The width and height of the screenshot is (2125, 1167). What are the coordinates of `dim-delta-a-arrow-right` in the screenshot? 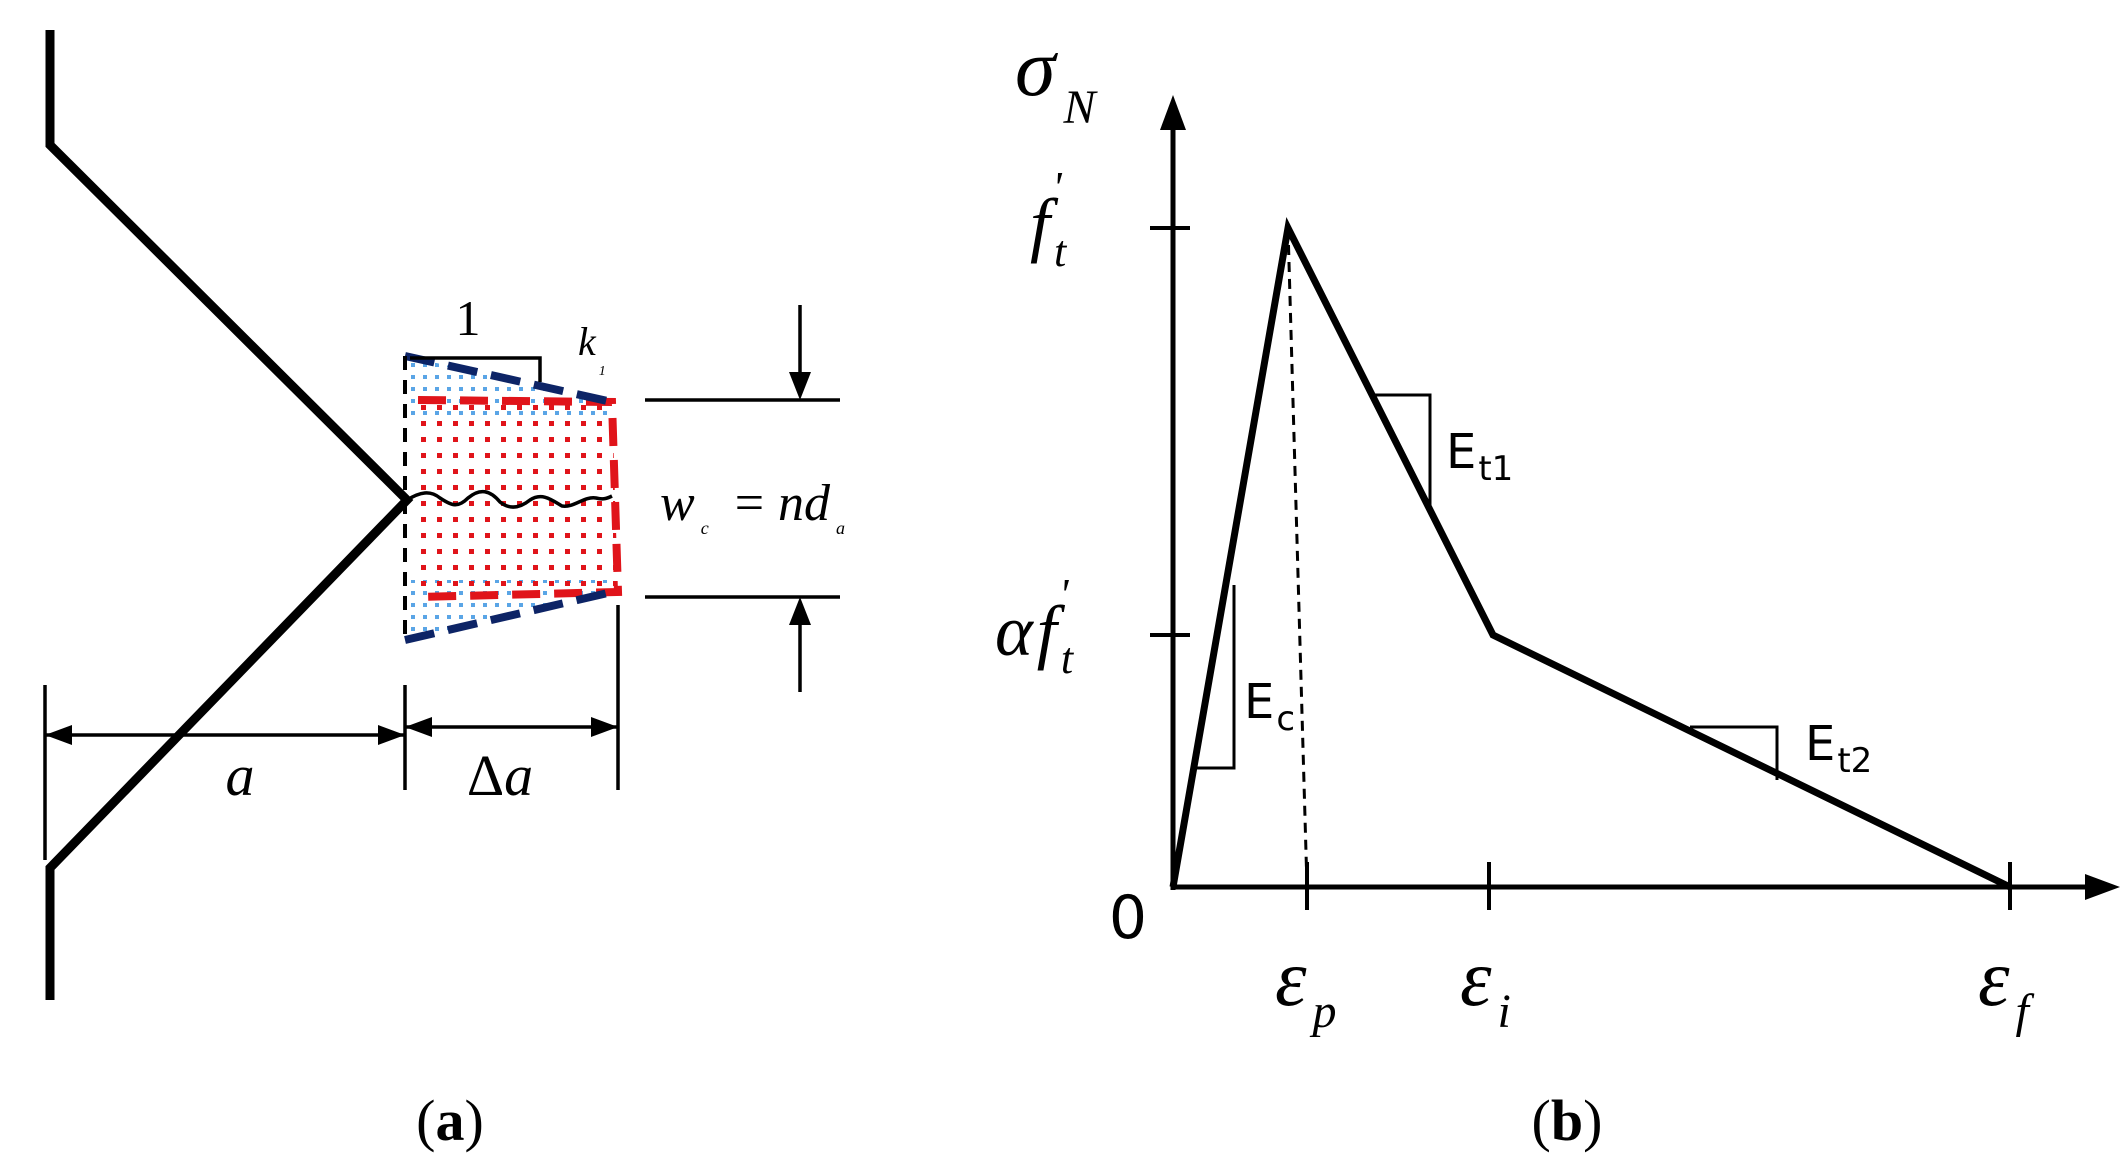 It's located at (604, 727).